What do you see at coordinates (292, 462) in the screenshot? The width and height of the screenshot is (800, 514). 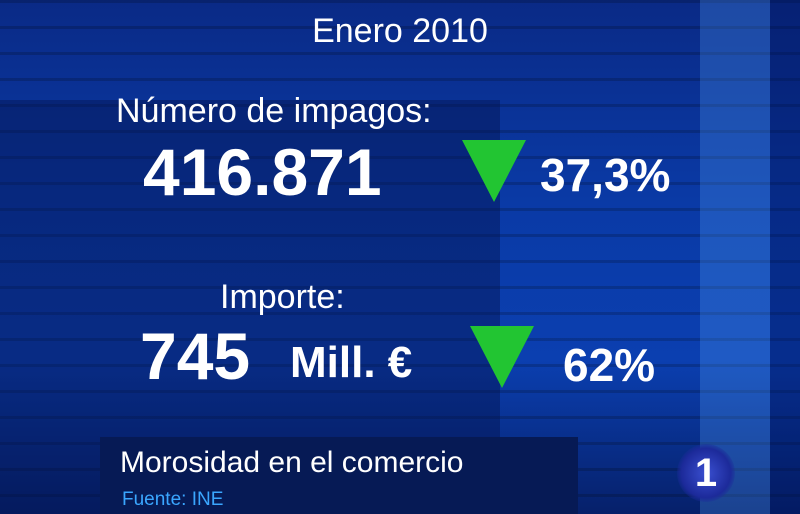 I see `footer-title: Morosidad en el comercio` at bounding box center [292, 462].